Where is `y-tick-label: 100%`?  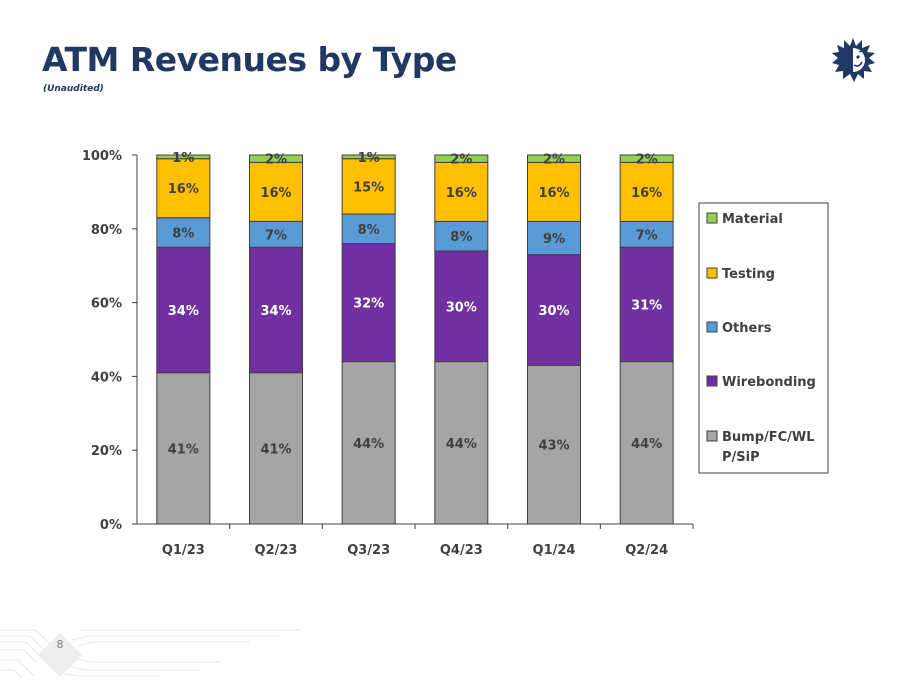
y-tick-label: 100% is located at coordinates (102, 156).